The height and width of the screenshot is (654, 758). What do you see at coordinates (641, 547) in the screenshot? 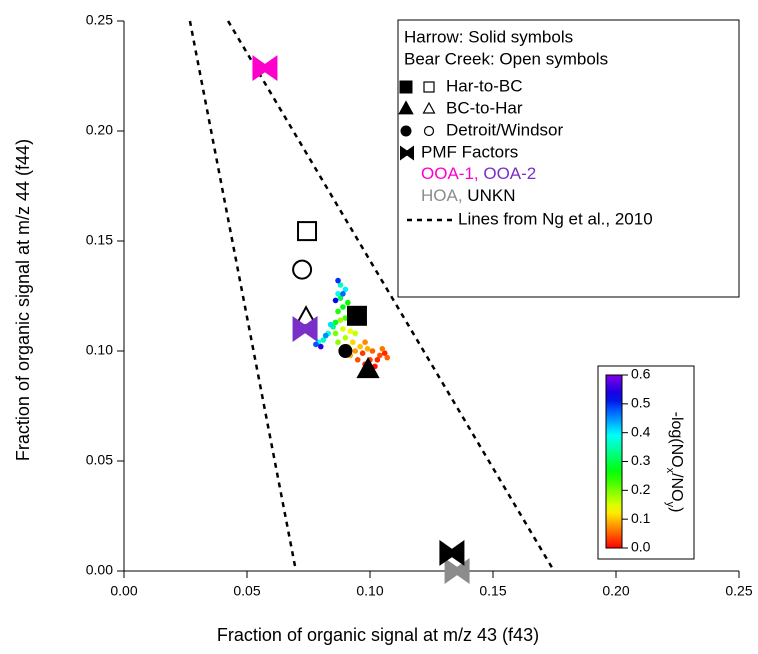
I see `colorbar-tick-label: 0.0` at bounding box center [641, 547].